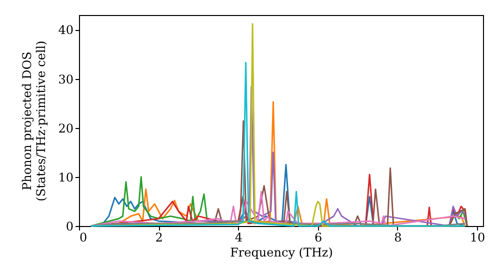 Image resolution: width=500 pixels, height=280 pixels. Describe the element at coordinates (478, 237) in the screenshot. I see `x-tick-label: 10` at that location.